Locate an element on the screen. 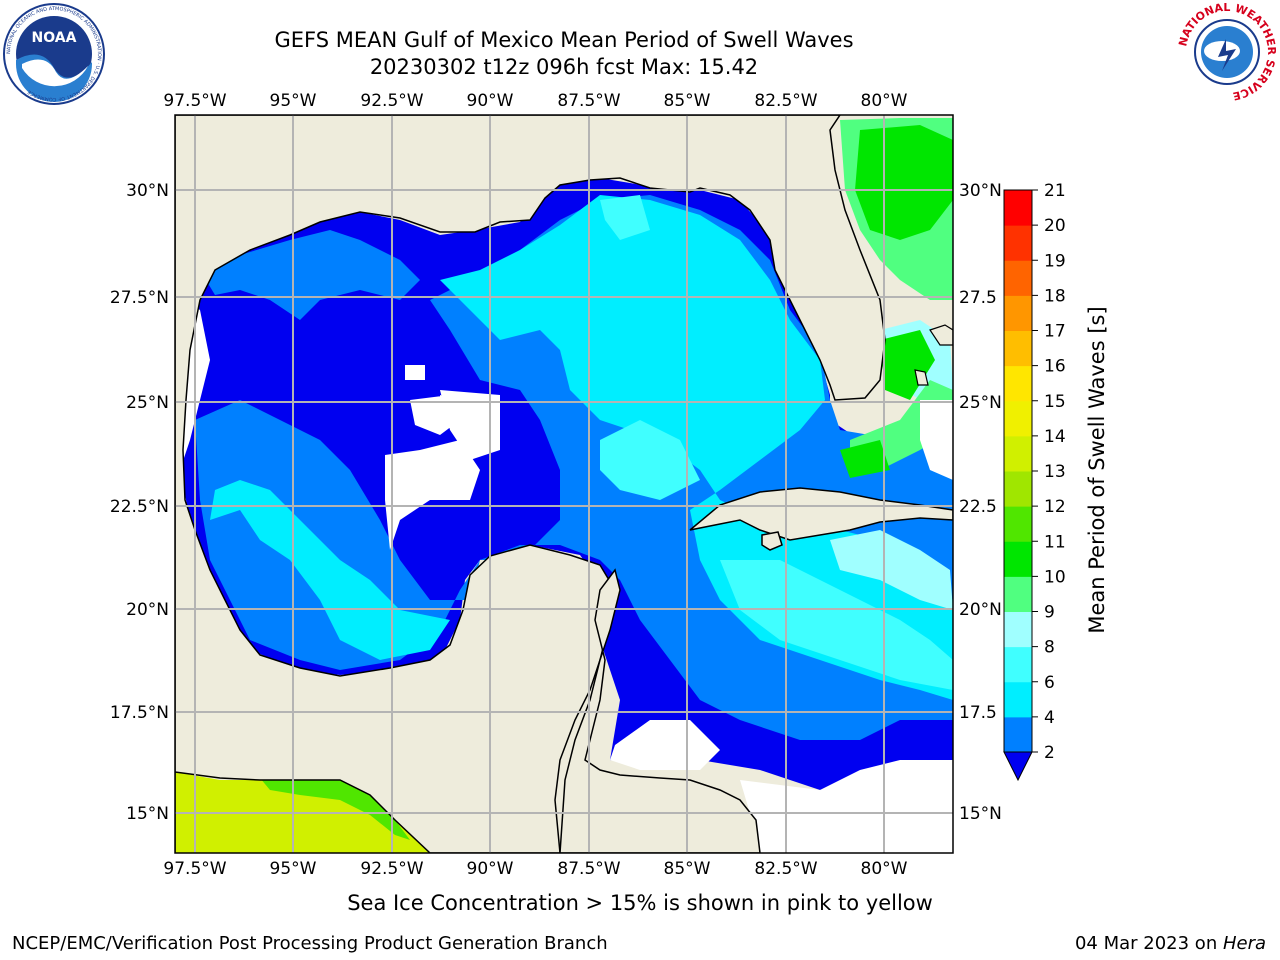 This screenshot has width=1280, height=960. colorbar-tick-label: 20 is located at coordinates (1055, 226).